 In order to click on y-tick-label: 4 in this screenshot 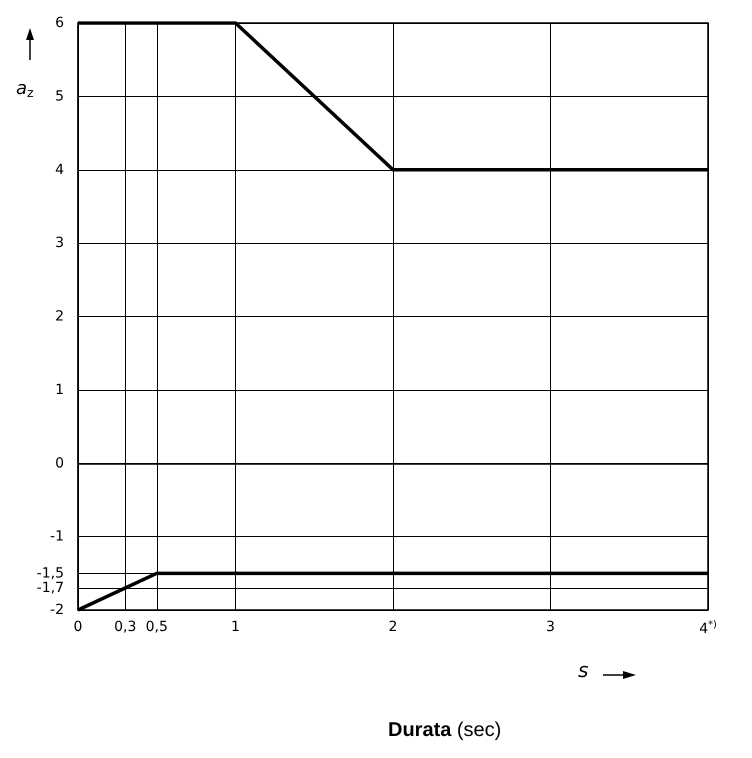, I will do `click(59, 170)`.